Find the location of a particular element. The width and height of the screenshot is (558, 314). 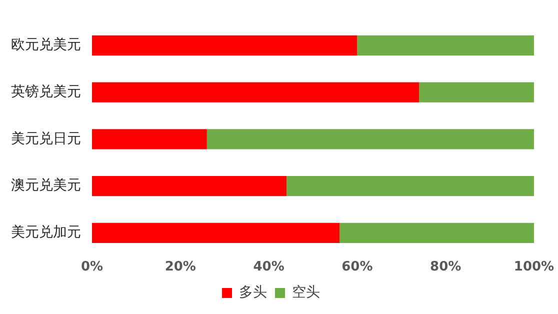

y-tick-label: 澳元兑美元 is located at coordinates (46, 186).